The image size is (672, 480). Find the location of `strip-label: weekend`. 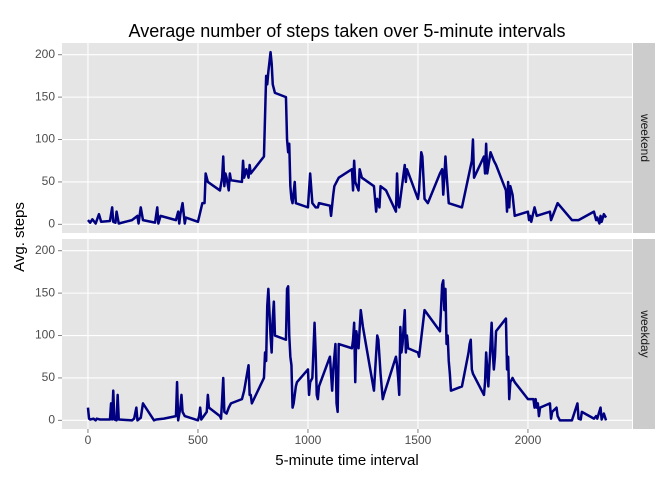

strip-label: weekend is located at coordinates (645, 137).